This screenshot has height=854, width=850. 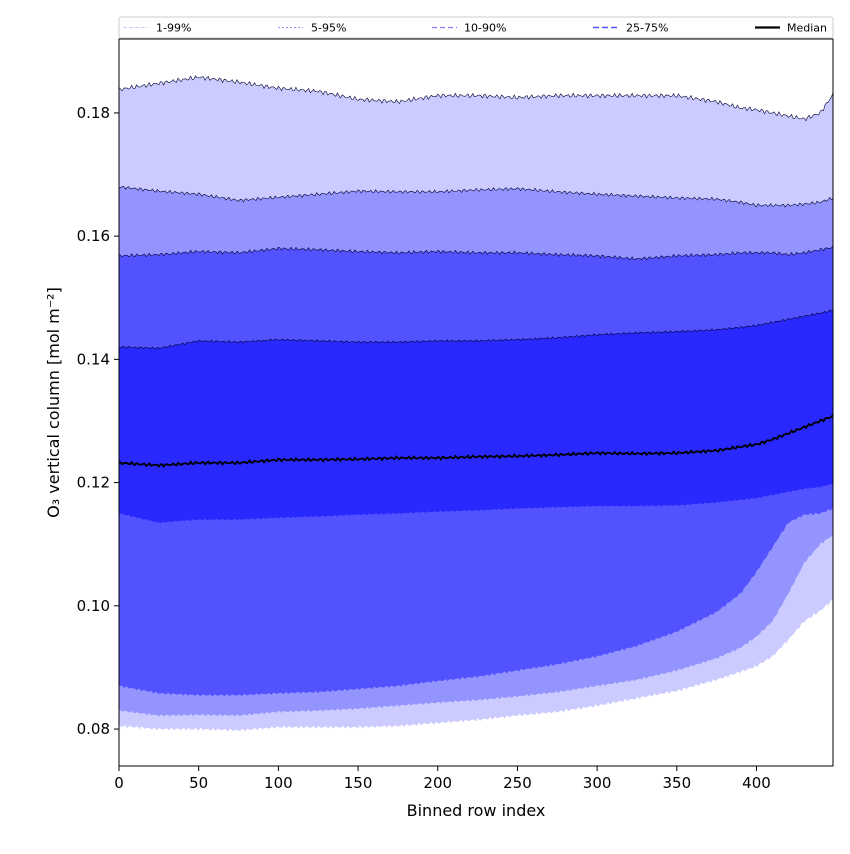 What do you see at coordinates (647, 28) in the screenshot?
I see `legend-label-25-75%: 25-75%` at bounding box center [647, 28].